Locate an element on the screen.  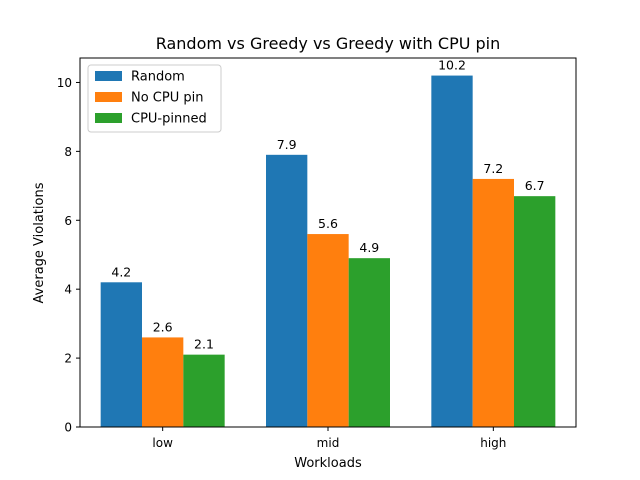
y-tick-label: 10 is located at coordinates (64, 83).